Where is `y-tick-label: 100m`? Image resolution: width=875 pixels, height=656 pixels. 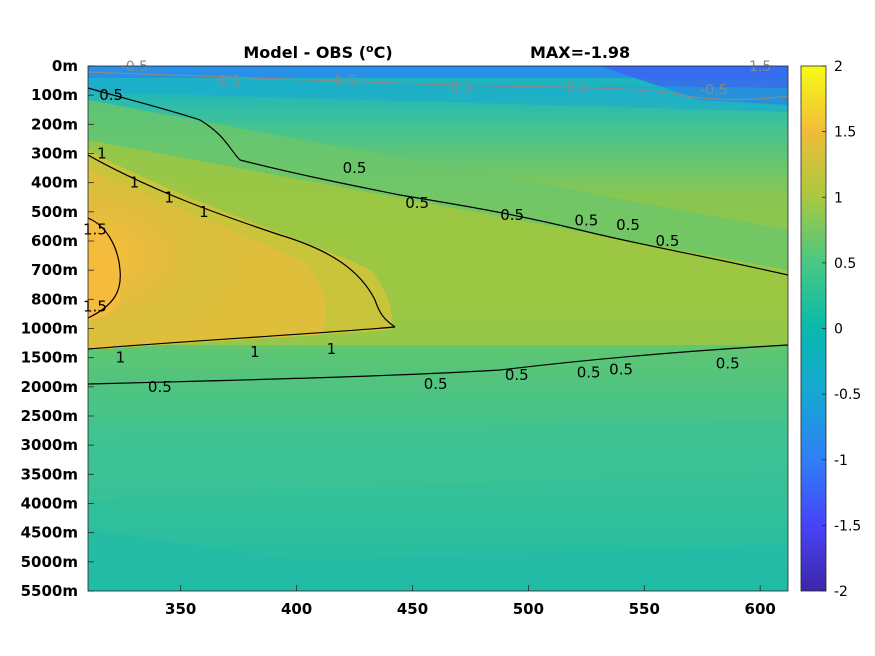 y-tick-label: 100m is located at coordinates (54, 95).